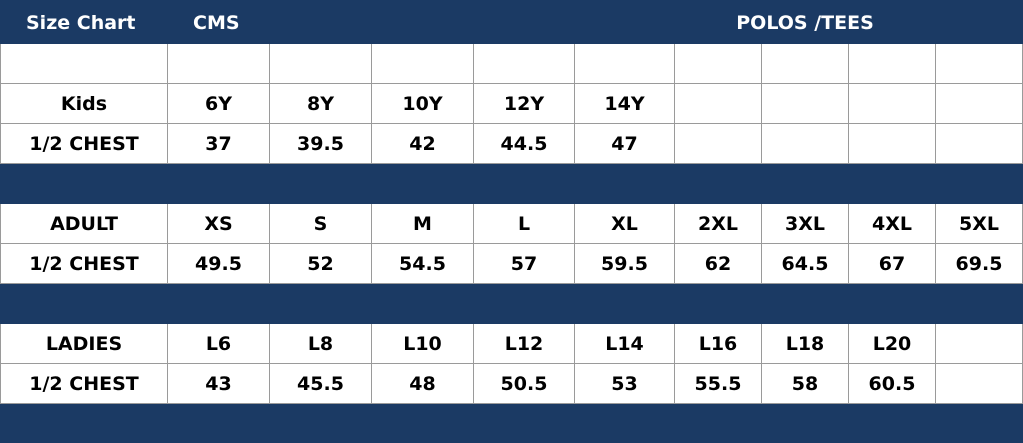 Image resolution: width=1023 pixels, height=443 pixels. What do you see at coordinates (321, 104) in the screenshot?
I see `size-cell: 8Y` at bounding box center [321, 104].